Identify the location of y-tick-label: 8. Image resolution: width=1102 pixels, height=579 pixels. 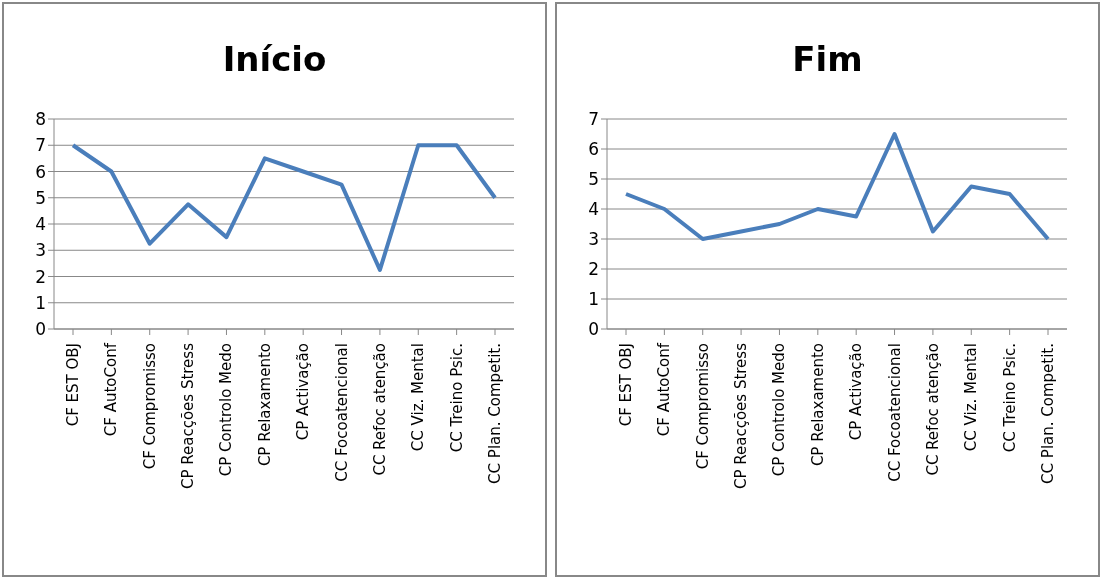
(40, 119).